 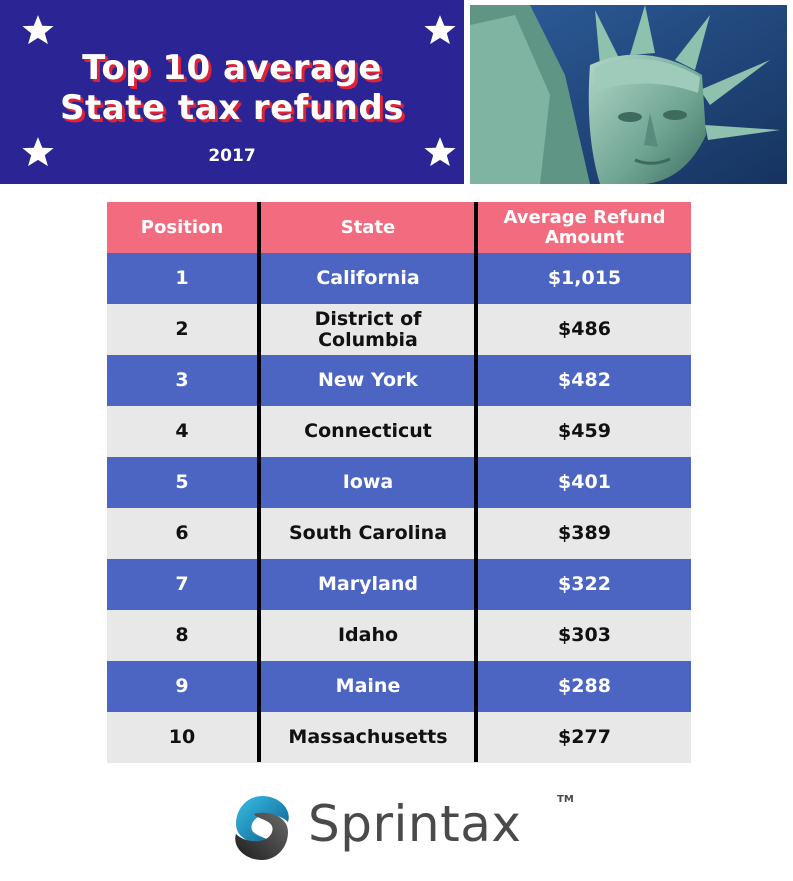 I want to click on title-line-1: Top 10 average, so click(x=232, y=68).